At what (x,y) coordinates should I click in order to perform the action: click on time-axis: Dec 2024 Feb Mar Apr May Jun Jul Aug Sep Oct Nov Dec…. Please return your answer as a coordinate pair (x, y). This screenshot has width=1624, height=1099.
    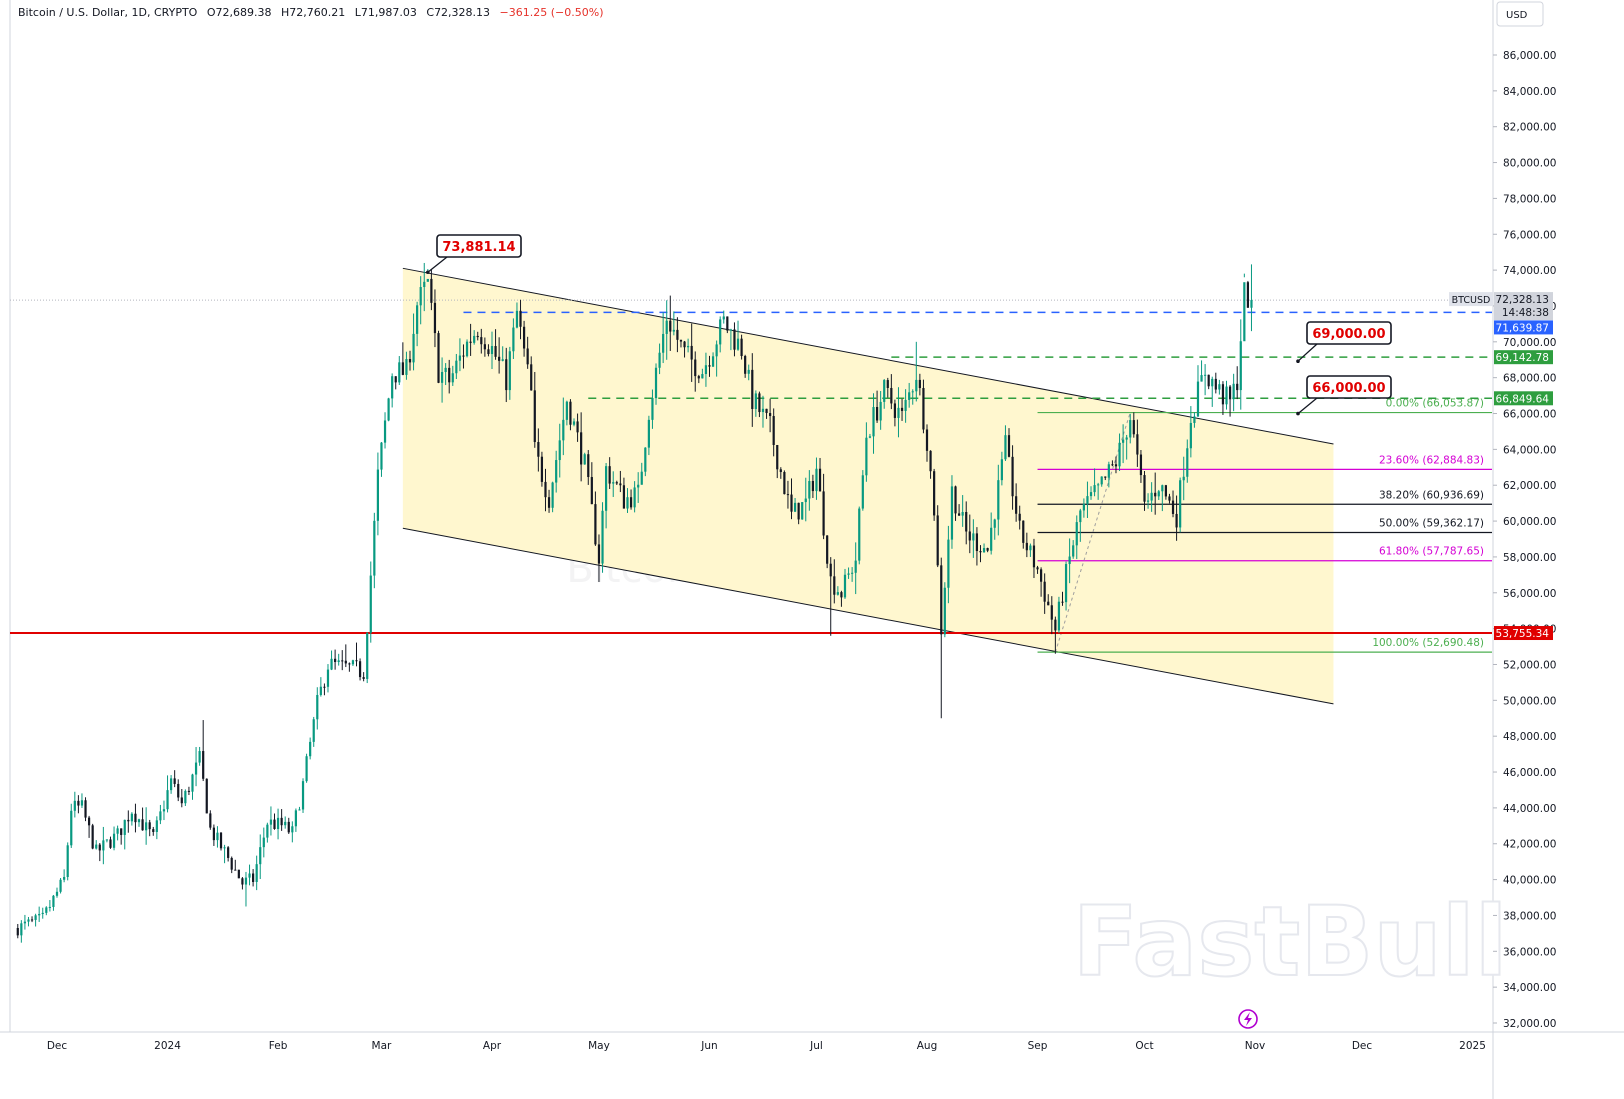
    Looking at the image, I should click on (766, 1046).